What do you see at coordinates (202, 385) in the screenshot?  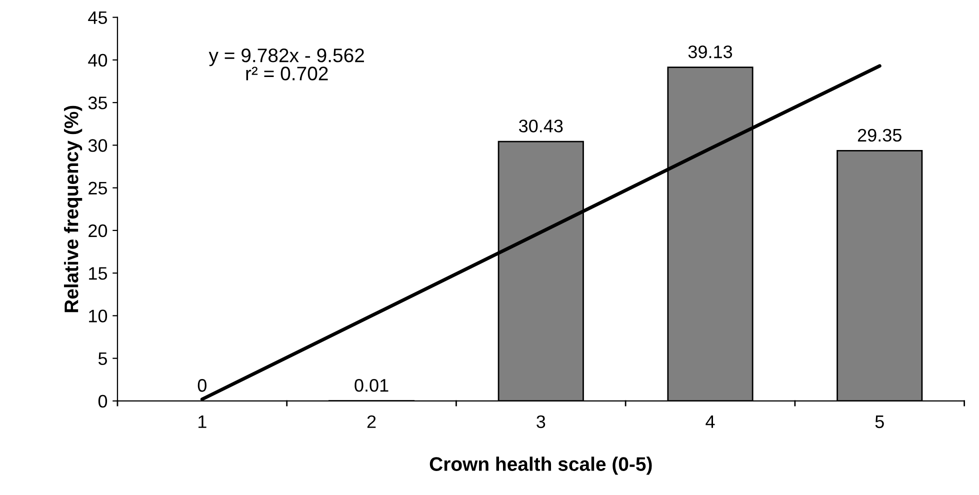 I see `data-label: 0` at bounding box center [202, 385].